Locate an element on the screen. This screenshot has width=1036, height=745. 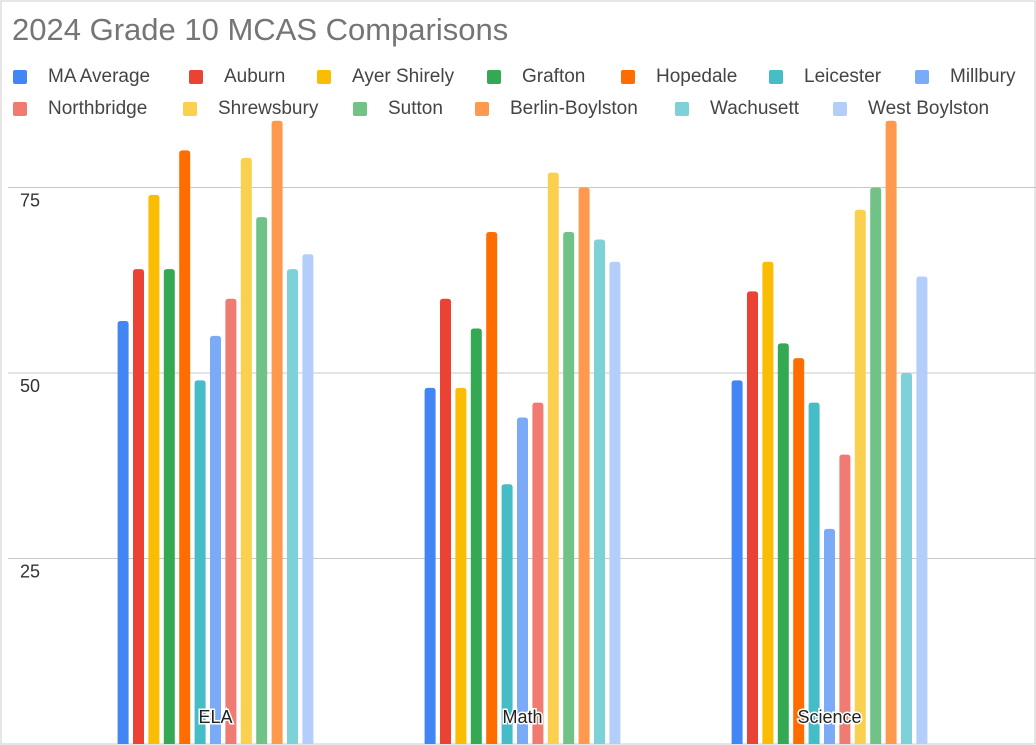
x-tick-label: Math is located at coordinates (522, 717).